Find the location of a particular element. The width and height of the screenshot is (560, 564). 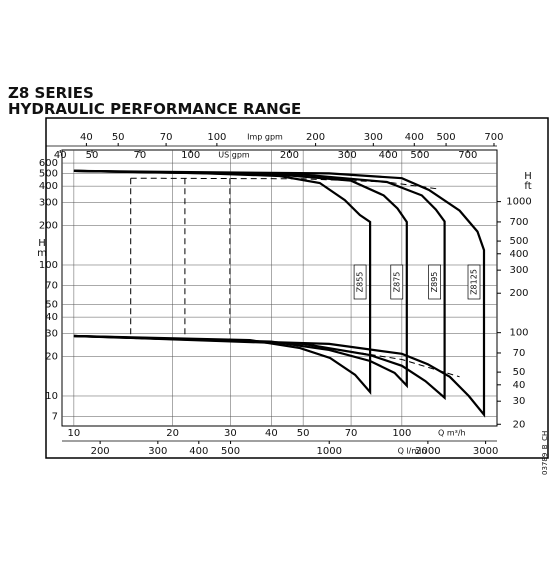

x-tick-label: 20 is located at coordinates (172, 433).